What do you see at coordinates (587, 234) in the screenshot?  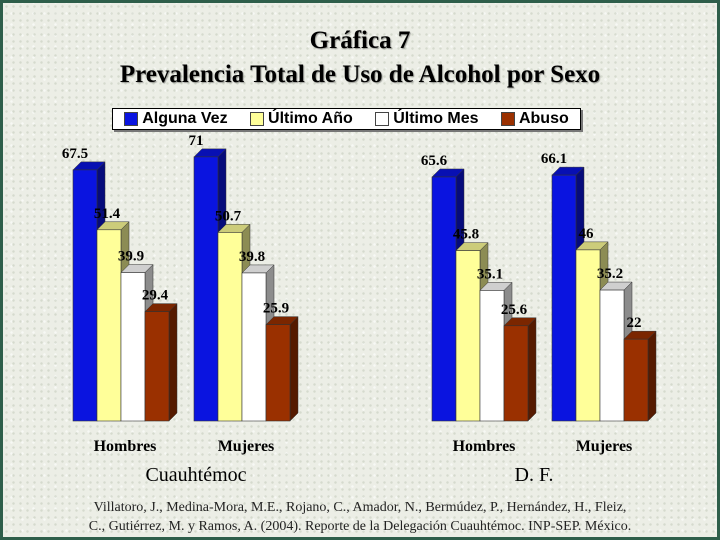 I see `data-label: 46` at bounding box center [587, 234].